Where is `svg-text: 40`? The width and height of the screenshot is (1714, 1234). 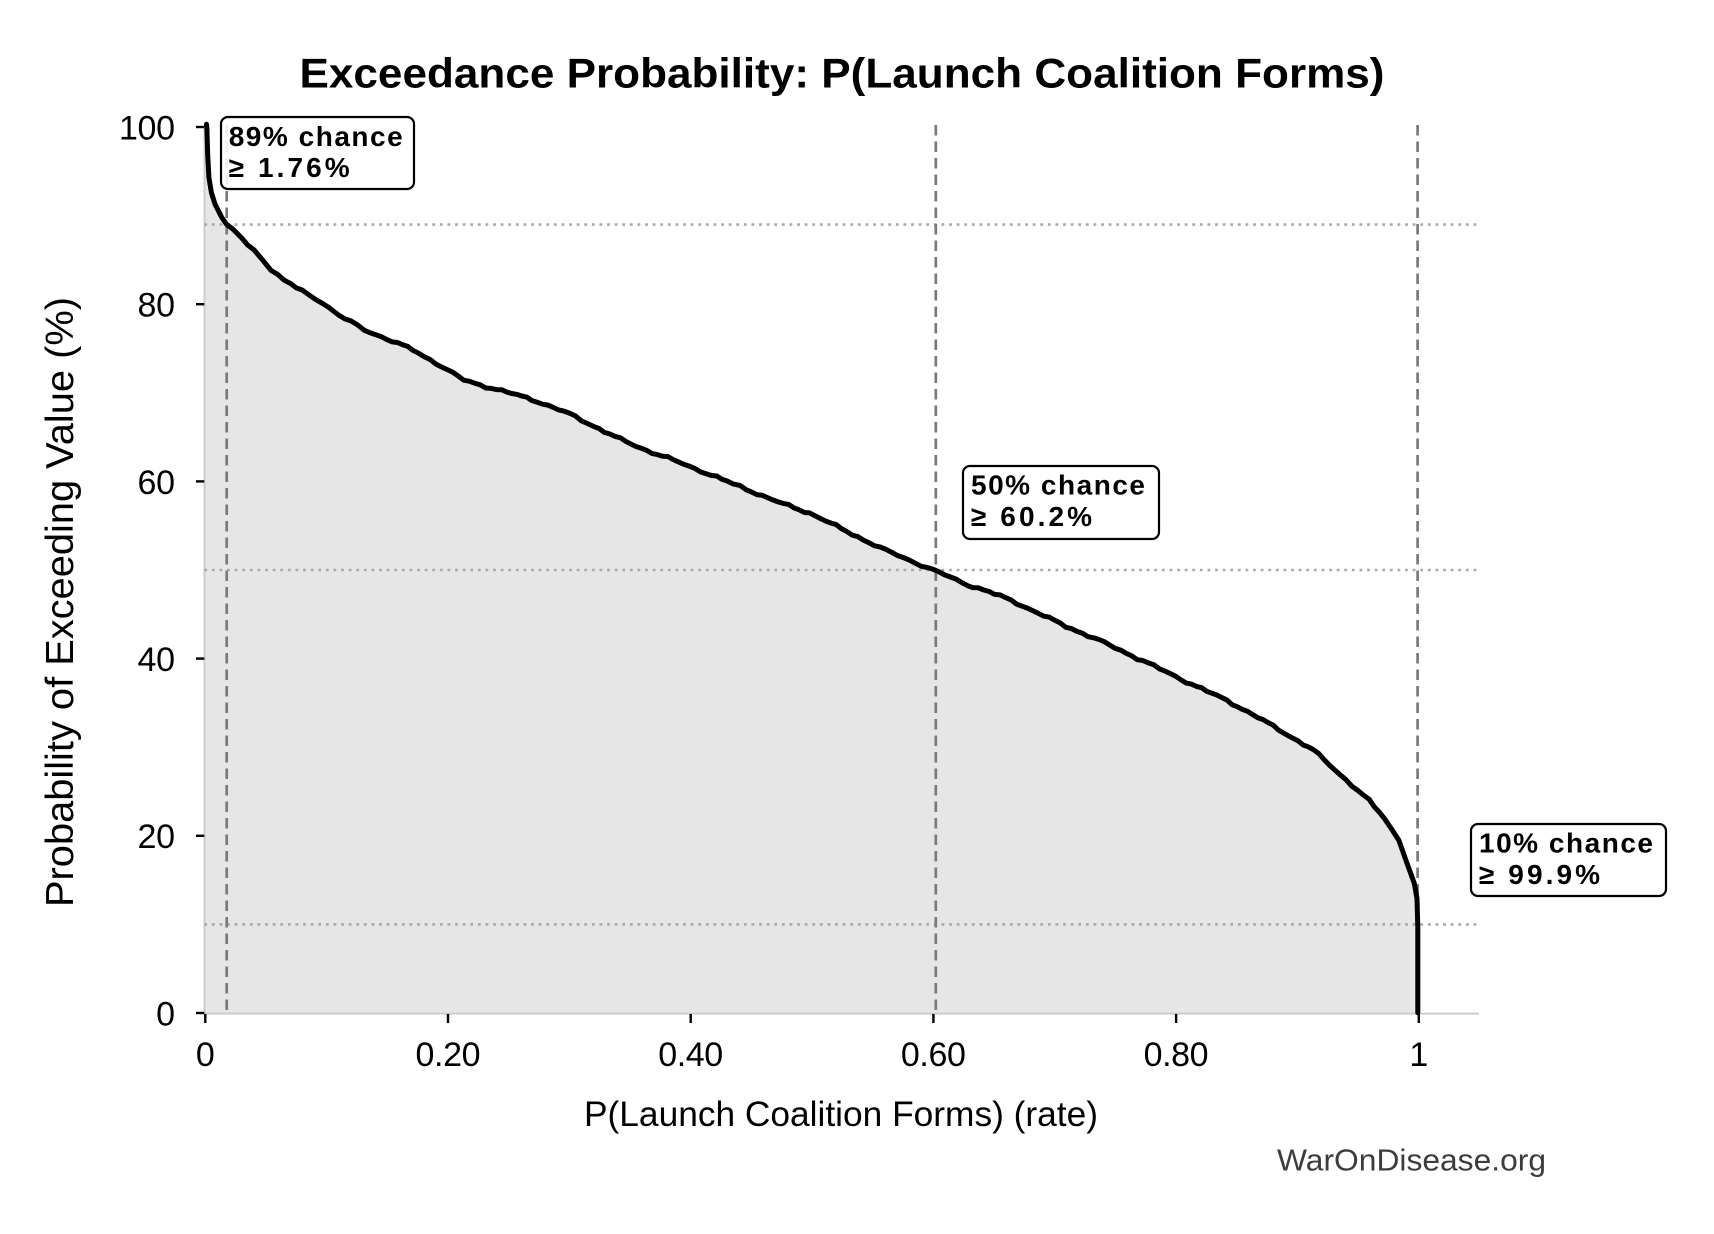
svg-text: 40 is located at coordinates (157, 660).